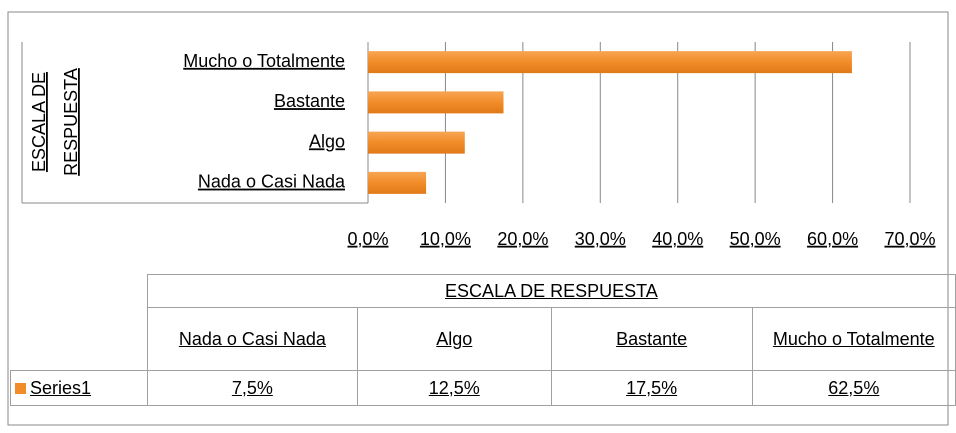 This screenshot has width=956, height=433. I want to click on legend-swatch, so click(20, 389).